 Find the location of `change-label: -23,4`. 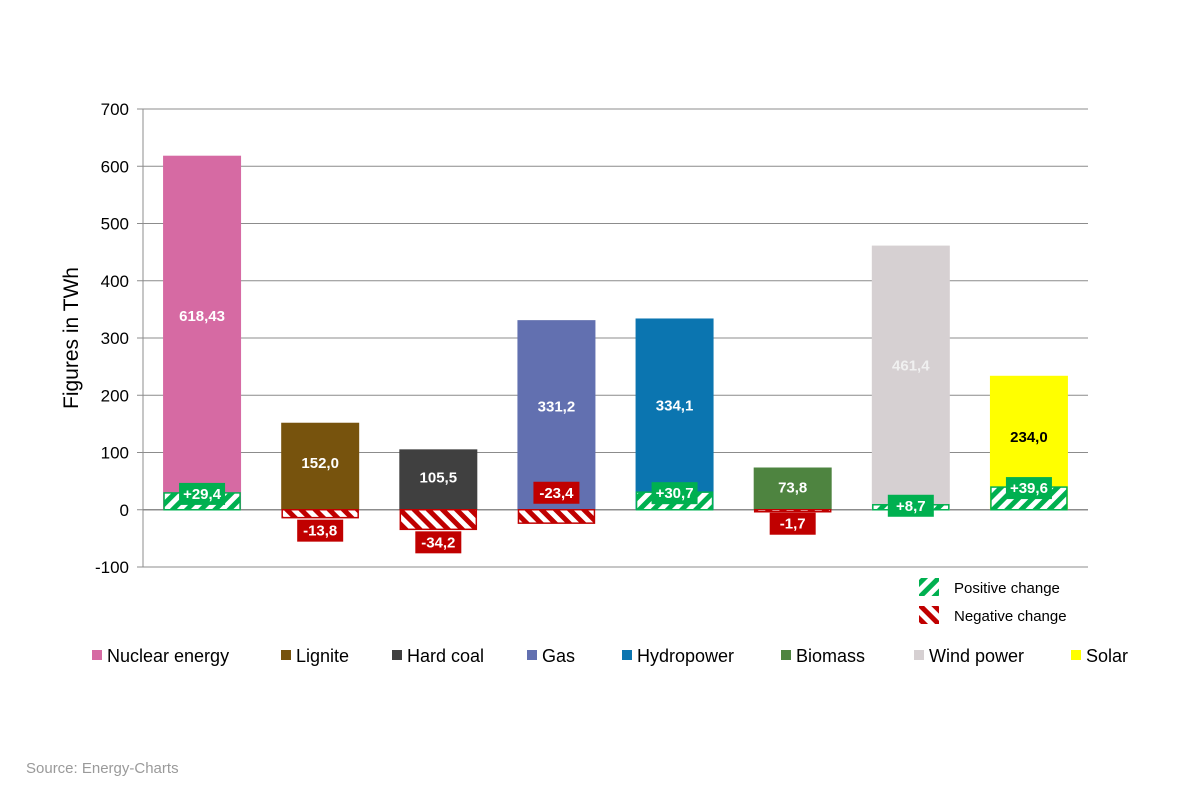

change-label: -23,4 is located at coordinates (556, 493).